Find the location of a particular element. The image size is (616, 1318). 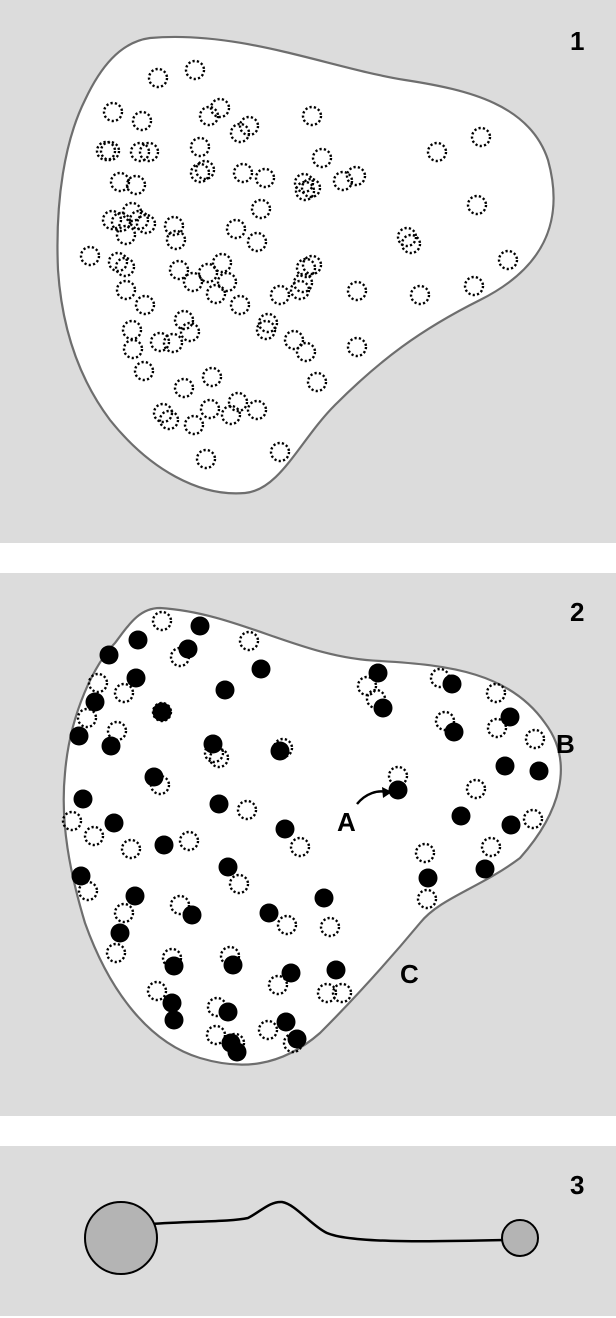

panel-3: 3 is located at coordinates (308, 1231).